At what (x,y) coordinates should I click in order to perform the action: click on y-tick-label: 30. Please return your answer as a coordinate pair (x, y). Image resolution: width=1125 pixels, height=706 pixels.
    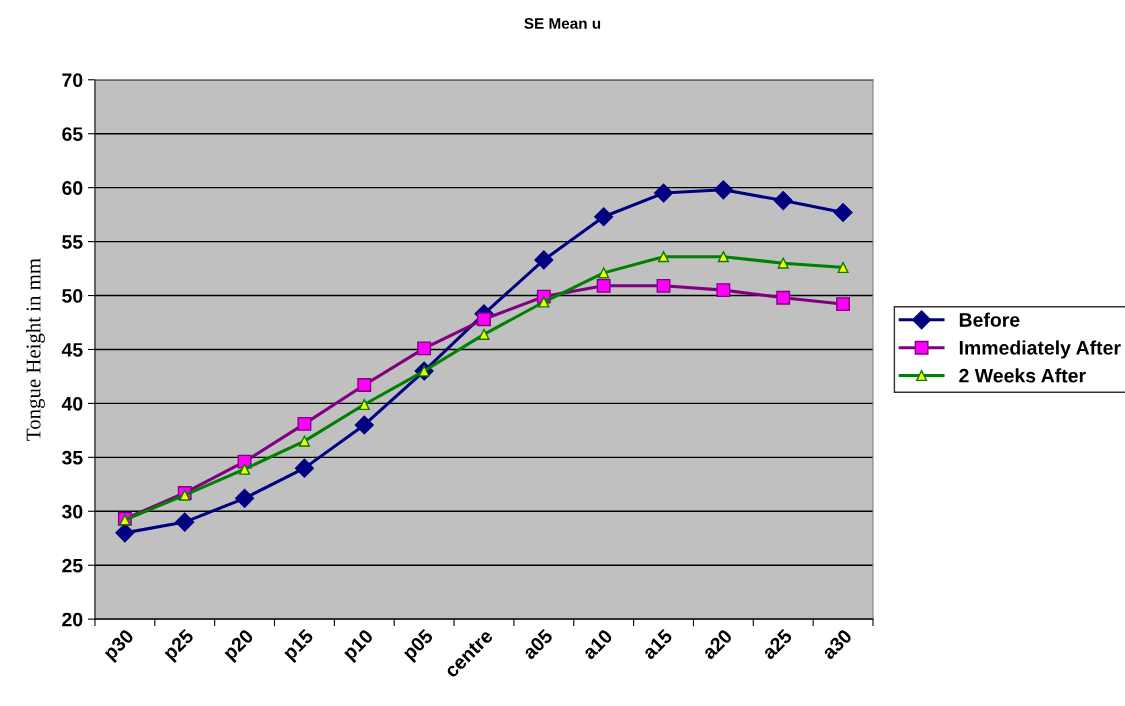
    Looking at the image, I should click on (72, 511).